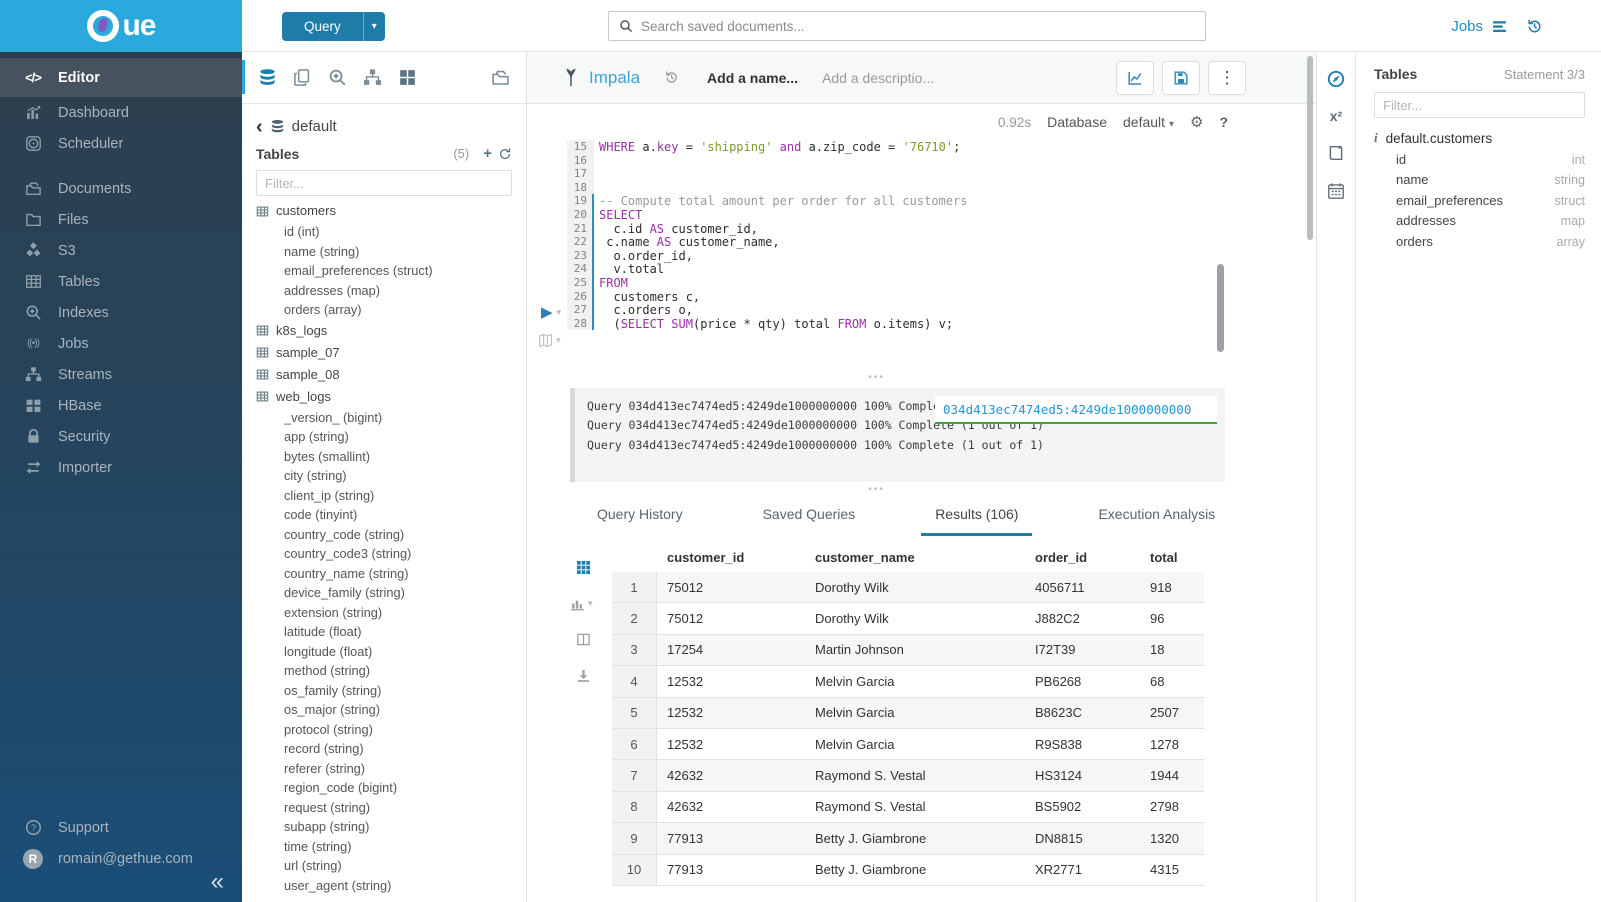 This screenshot has height=902, width=1601. I want to click on more-actions-button: ⋮, so click(1227, 78).